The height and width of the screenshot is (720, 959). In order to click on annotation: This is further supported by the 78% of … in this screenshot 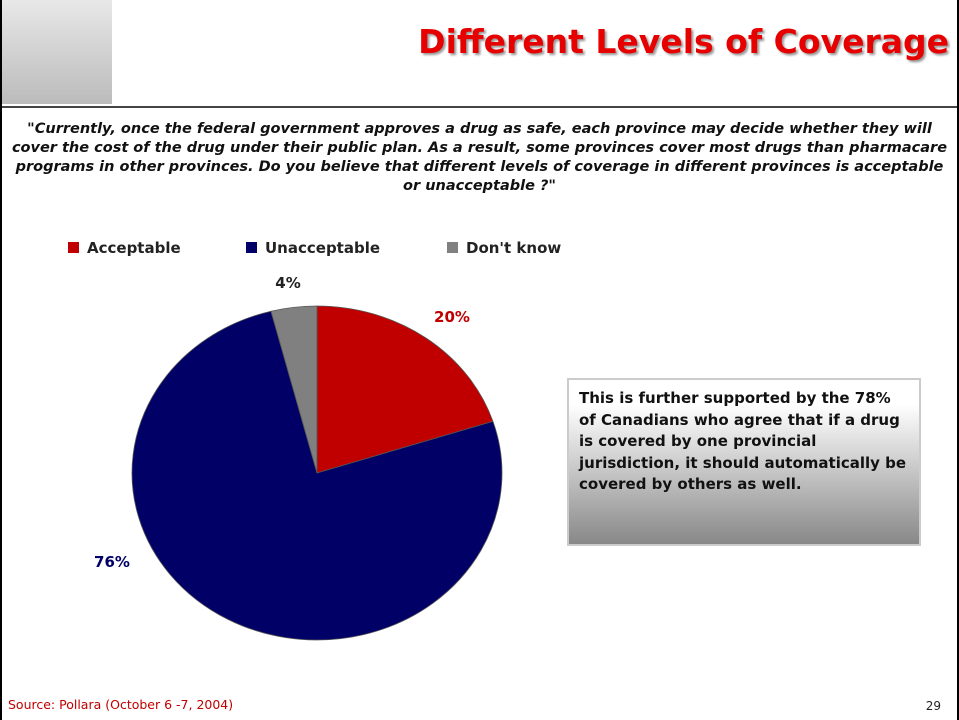, I will do `click(744, 462)`.